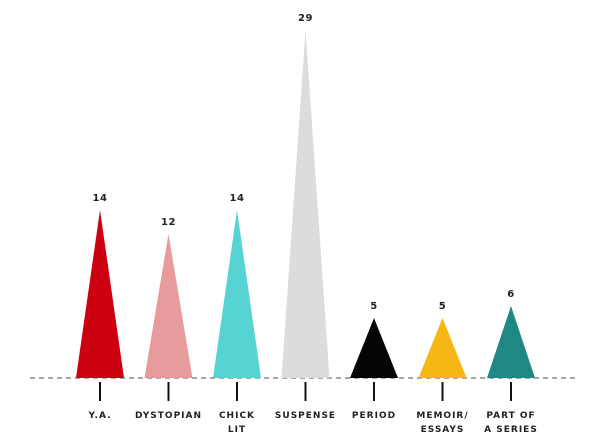 This screenshot has width=600, height=444. What do you see at coordinates (305, 18) in the screenshot?
I see `value-label: 29` at bounding box center [305, 18].